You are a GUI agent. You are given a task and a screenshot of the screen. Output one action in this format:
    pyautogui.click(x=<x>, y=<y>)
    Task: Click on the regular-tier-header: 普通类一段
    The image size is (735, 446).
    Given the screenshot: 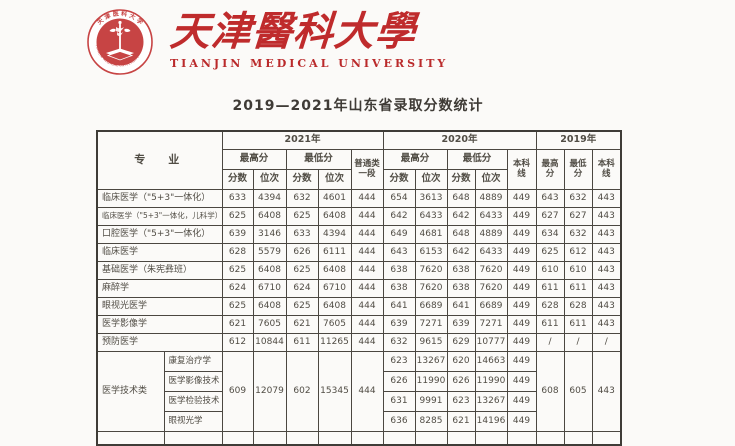 What is the action you would take?
    pyautogui.click(x=367, y=169)
    